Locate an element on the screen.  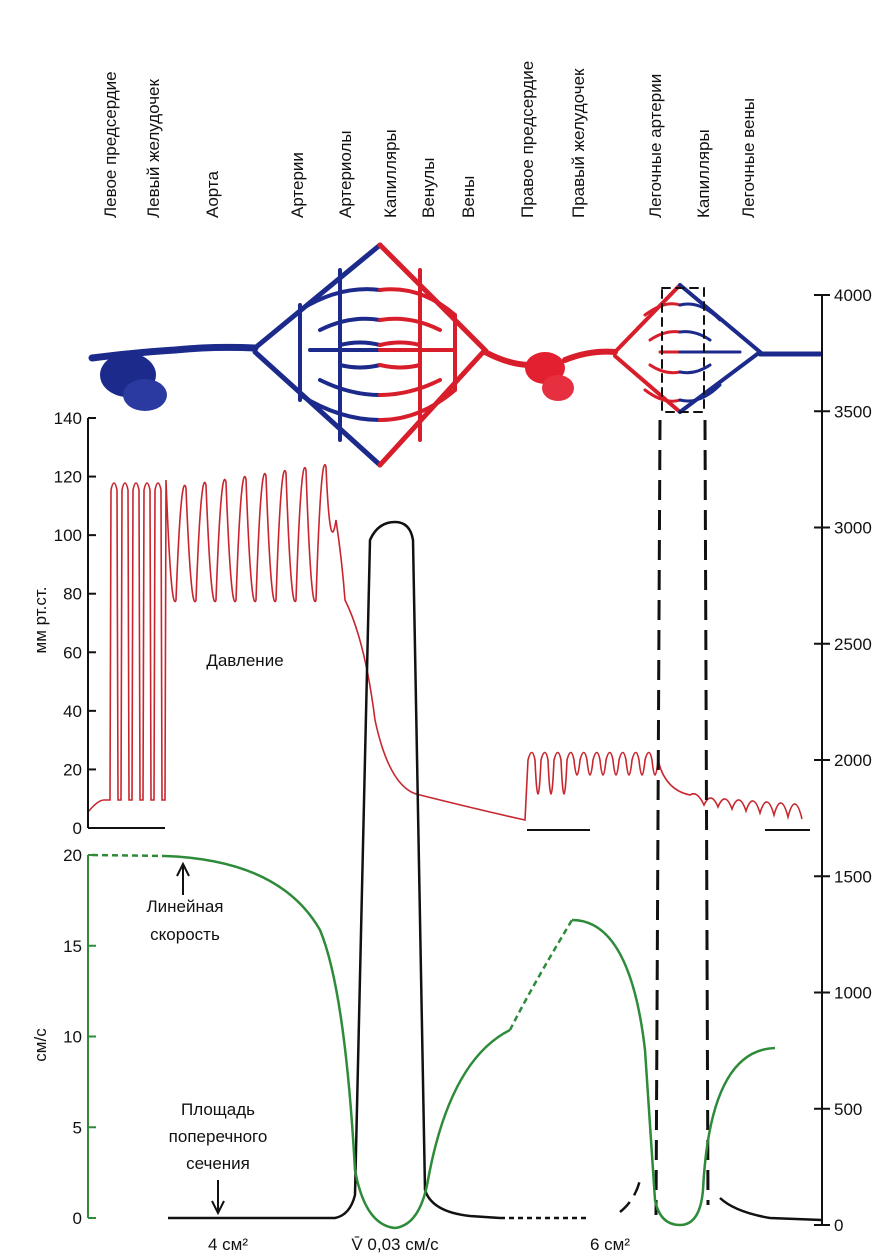
area-label: Площадь is located at coordinates (218, 1109).